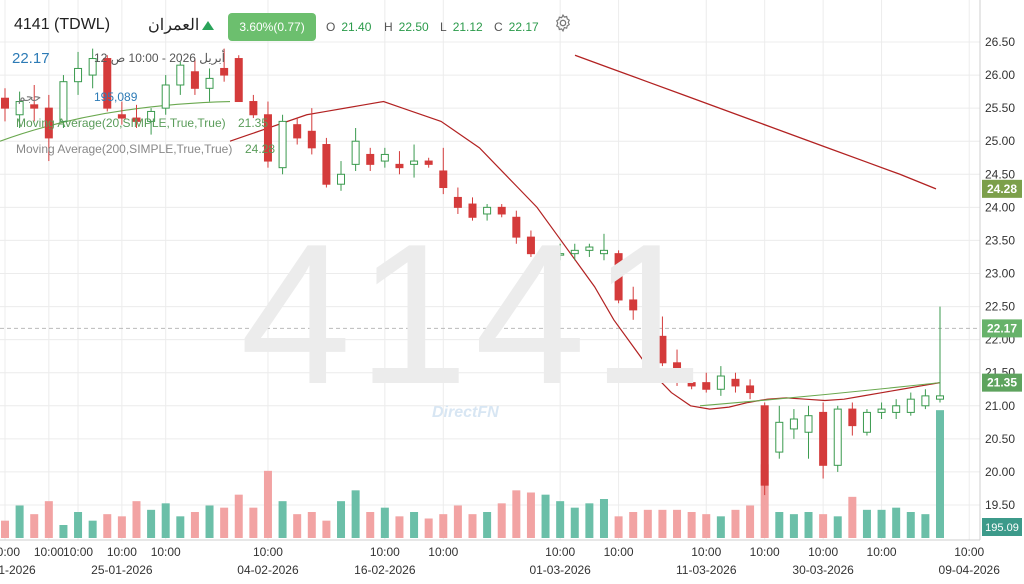 The image size is (1024, 584). I want to click on ohlc-open: O 21.40, so click(349, 27).